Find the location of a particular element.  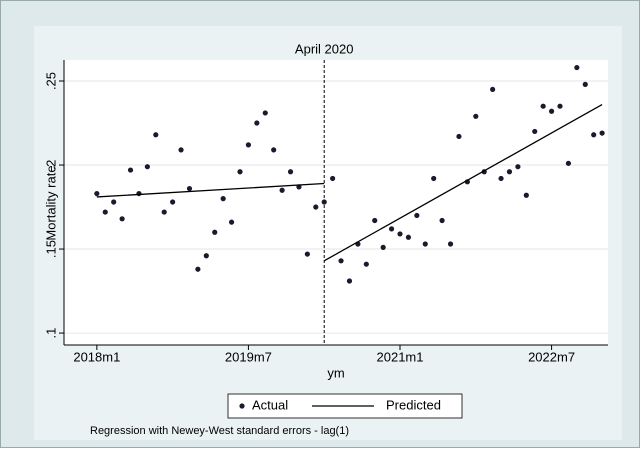

event-label: April 2020 is located at coordinates (324, 48).